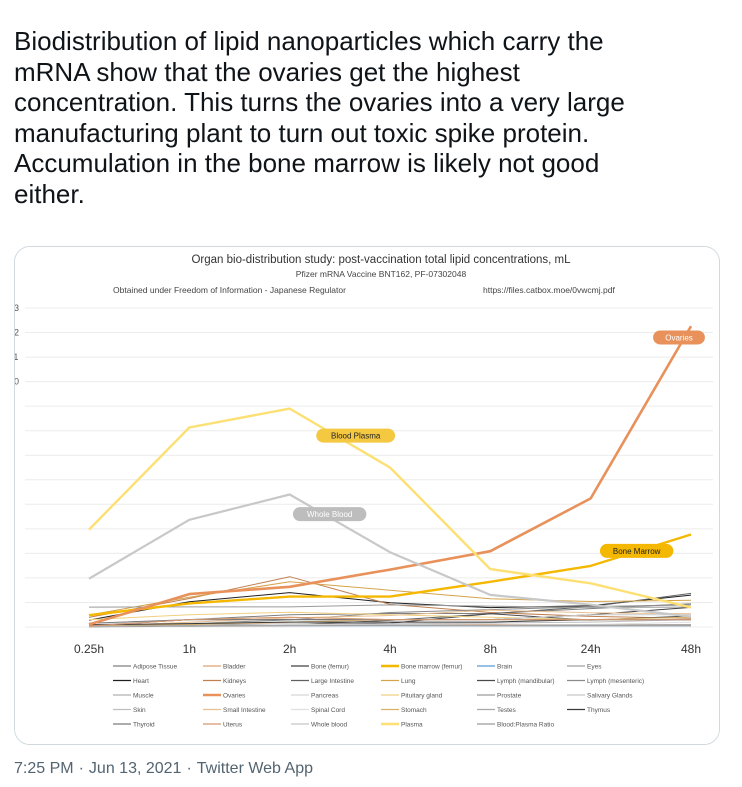 The height and width of the screenshot is (787, 742). I want to click on legend-label: Brain, so click(505, 667).